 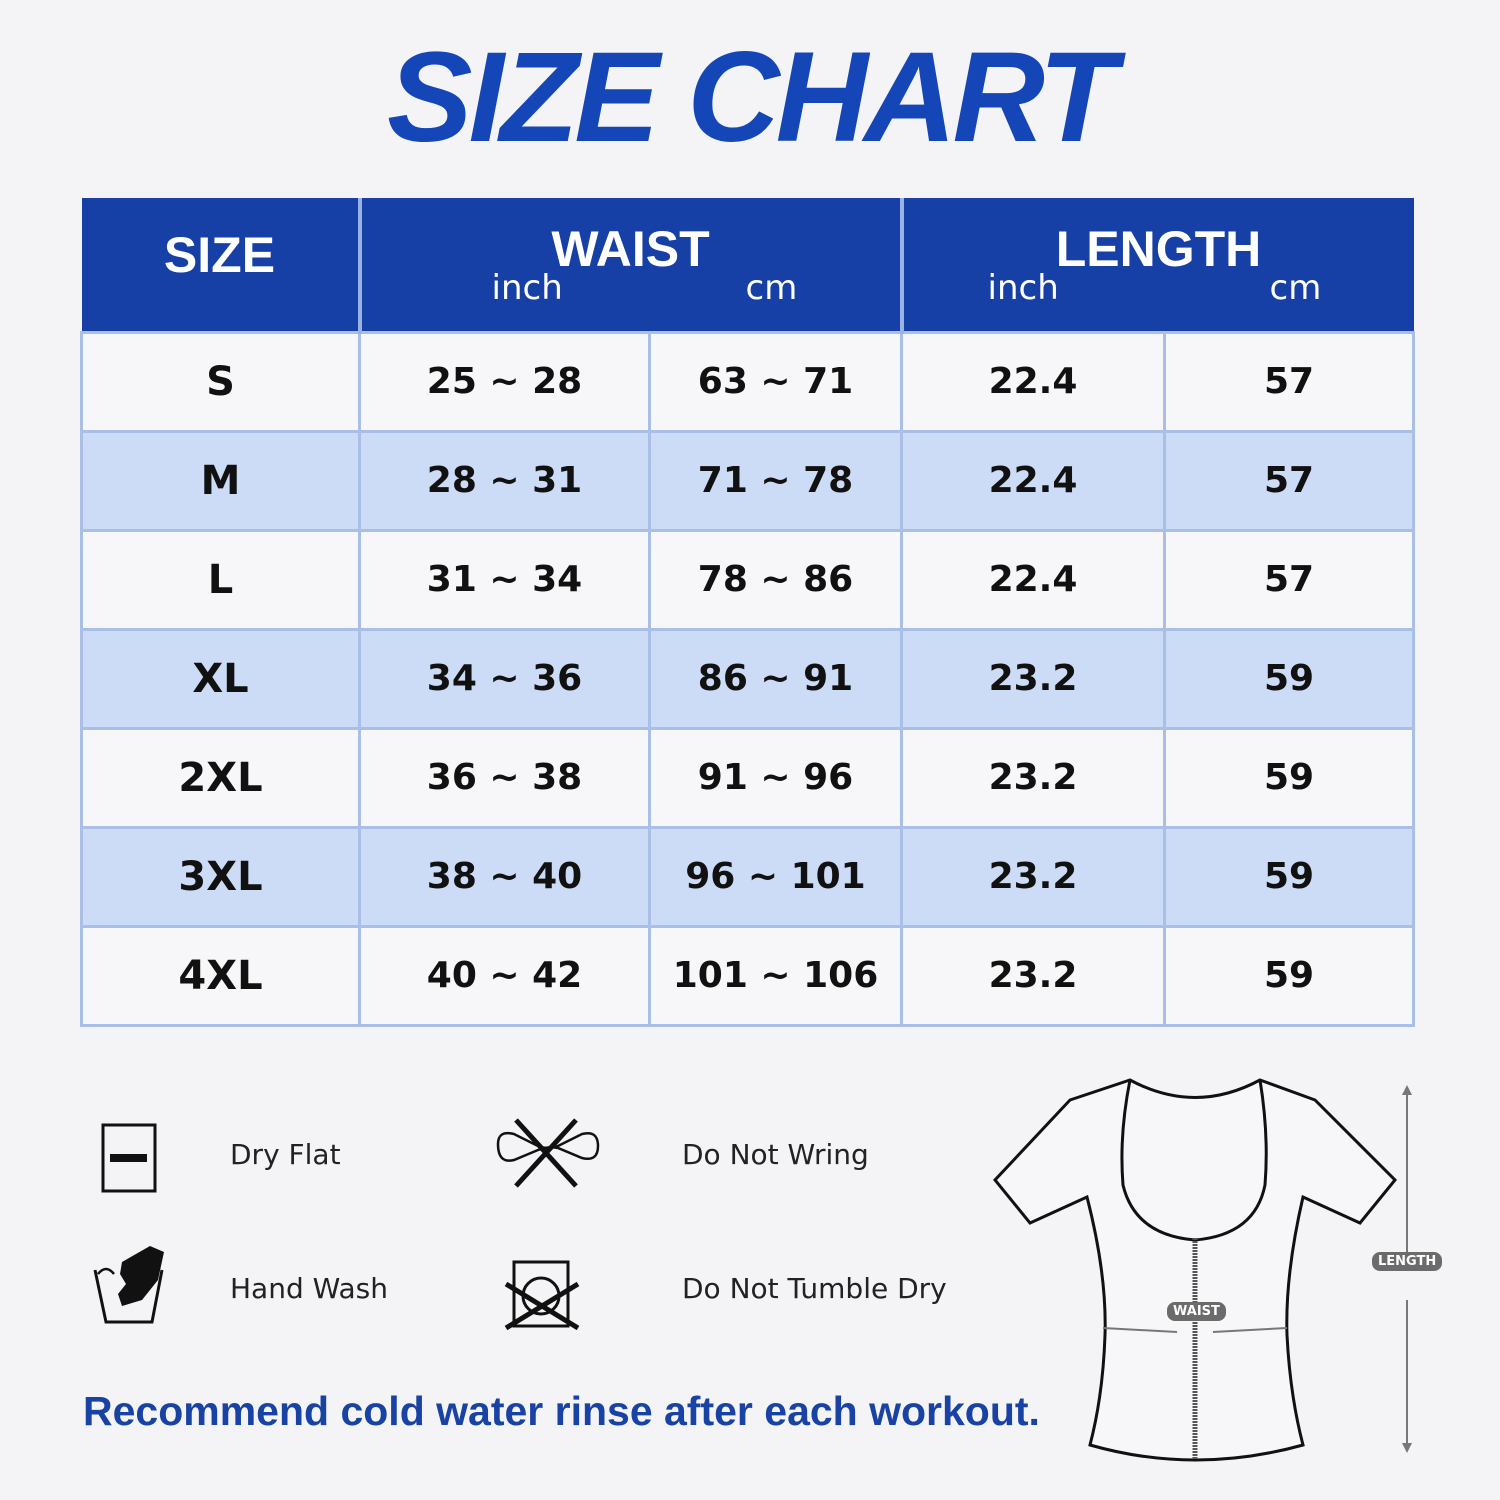 I want to click on care-label-do-not-wring: Do Not Wring, so click(x=775, y=1154).